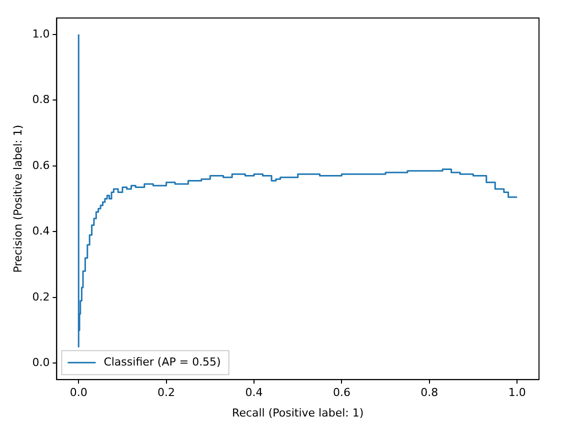 The height and width of the screenshot is (432, 567). What do you see at coordinates (41, 33) in the screenshot?
I see `y-tick-label: 1.0` at bounding box center [41, 33].